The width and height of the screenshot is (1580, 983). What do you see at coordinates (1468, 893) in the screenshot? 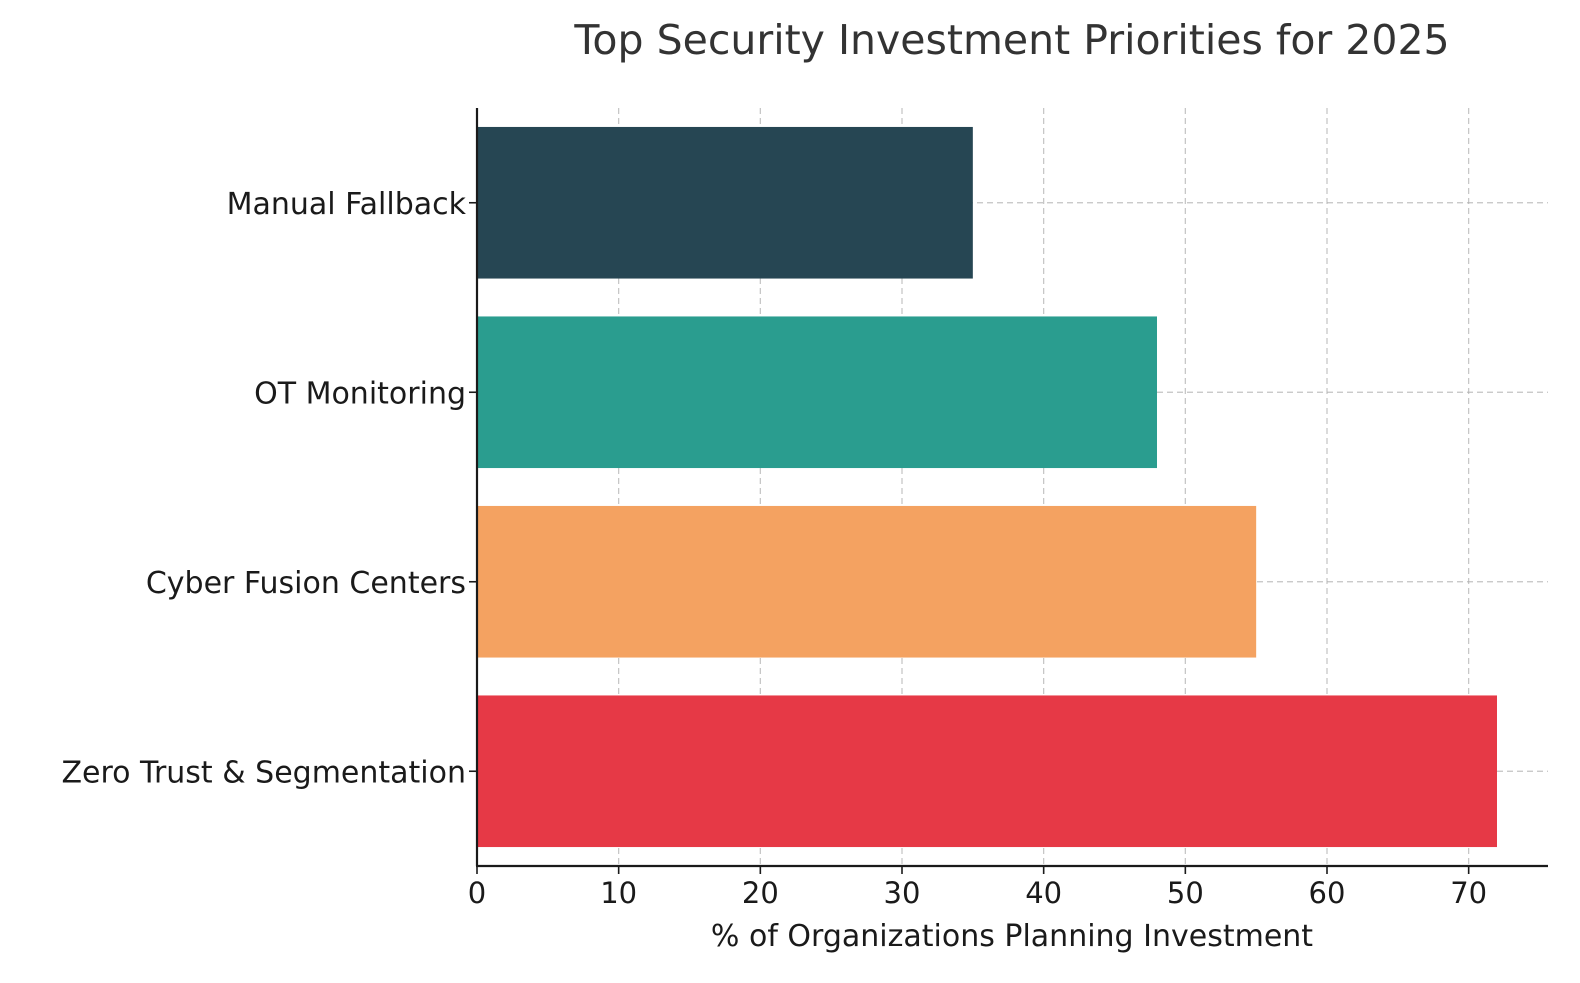
I see `x-tick-label: 70` at bounding box center [1468, 893].